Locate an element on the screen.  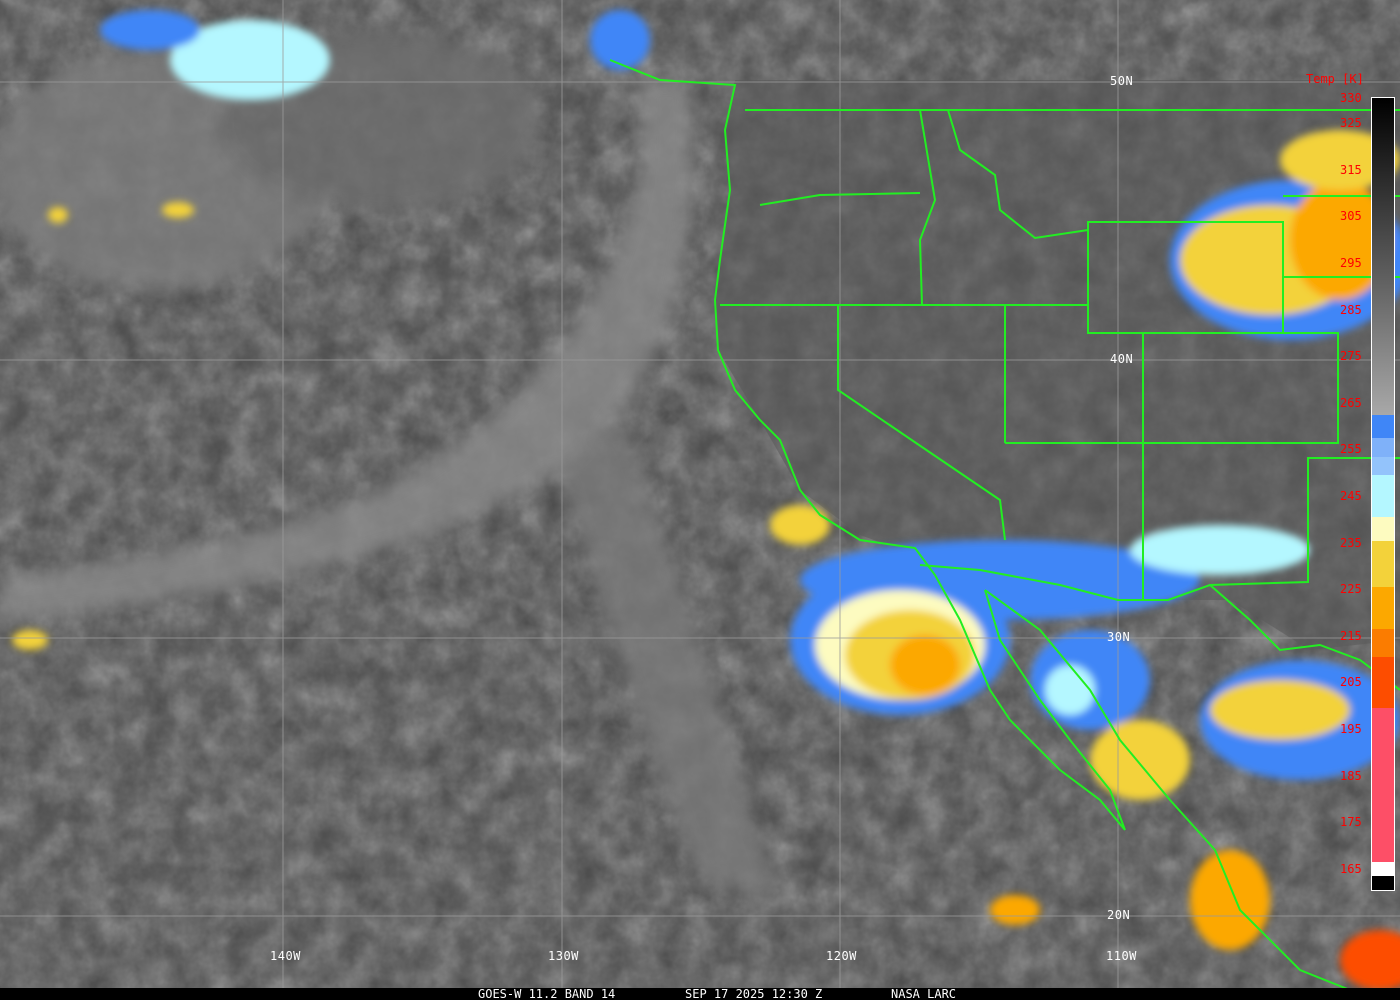
montana-border is located at coordinates (1018, 174).